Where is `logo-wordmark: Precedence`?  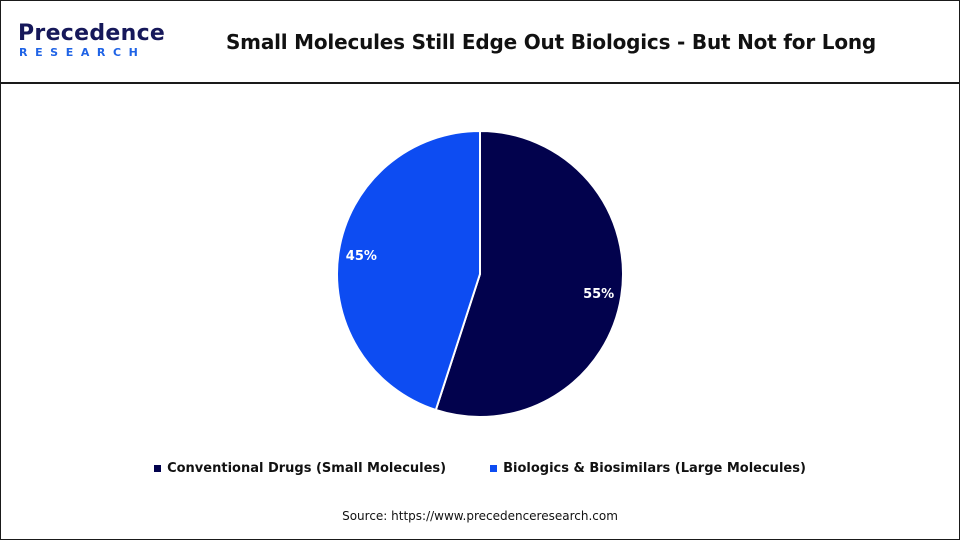
logo-wordmark: Precedence is located at coordinates (92, 33).